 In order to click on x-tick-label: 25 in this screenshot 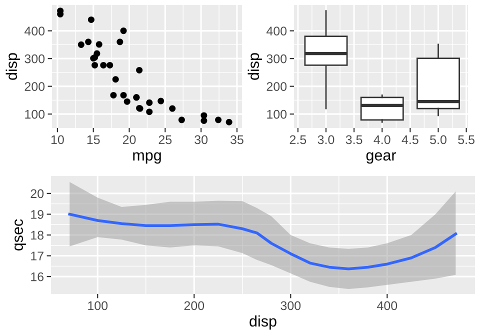, I will do `click(165, 139)`.